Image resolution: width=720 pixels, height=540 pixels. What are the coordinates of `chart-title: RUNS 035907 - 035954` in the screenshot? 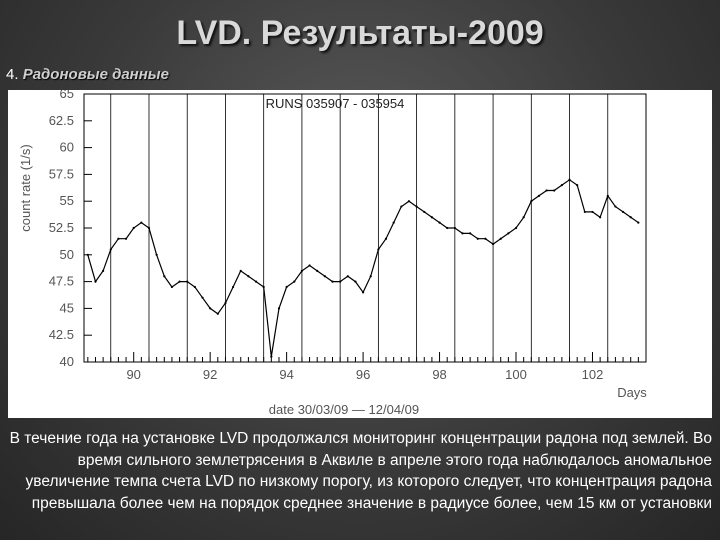 It's located at (335, 103).